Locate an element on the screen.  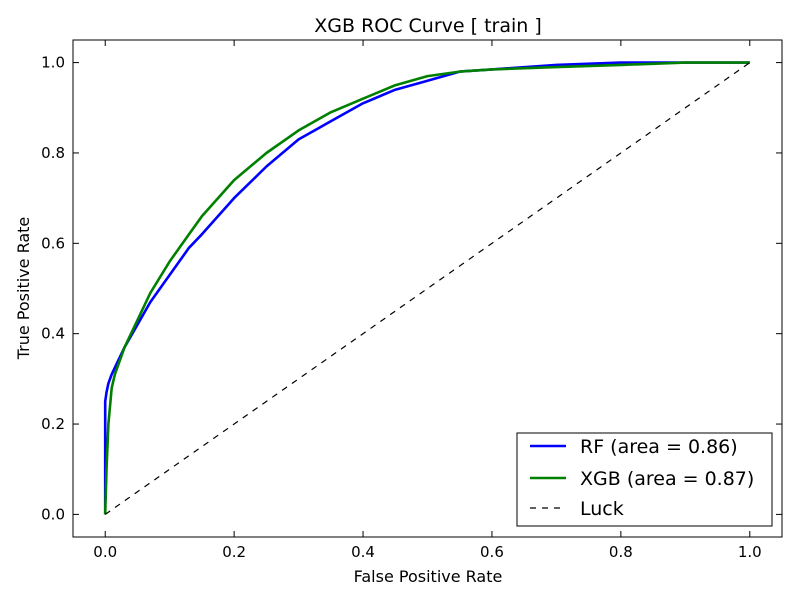
y-tick-label: 0.6 is located at coordinates (53, 243).